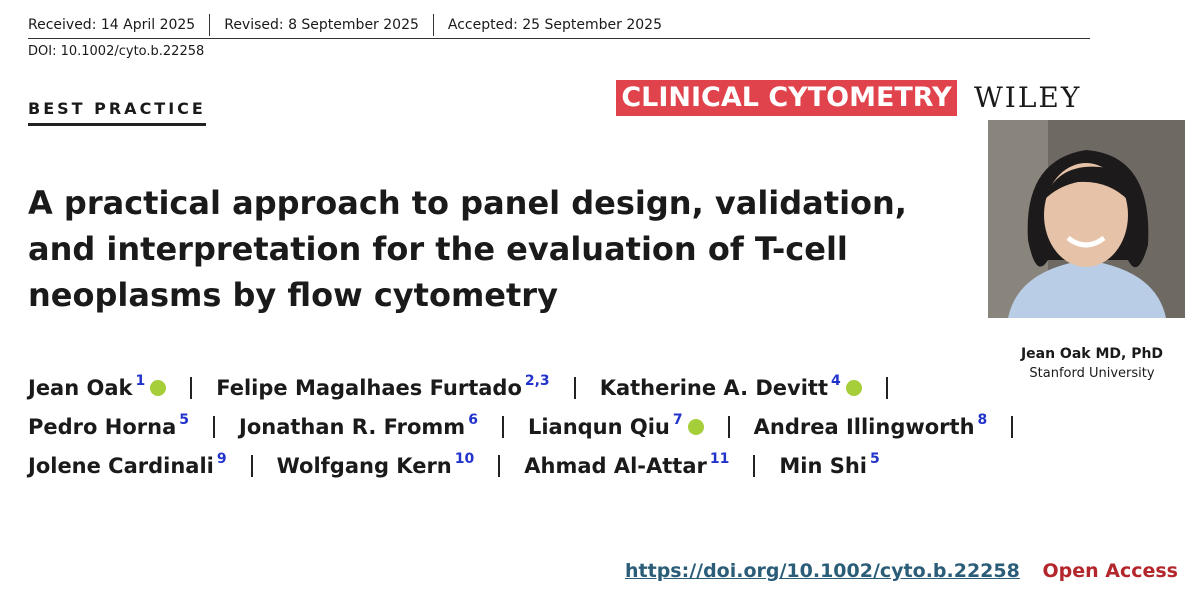  I want to click on author: Min Shi 5, so click(829, 464).